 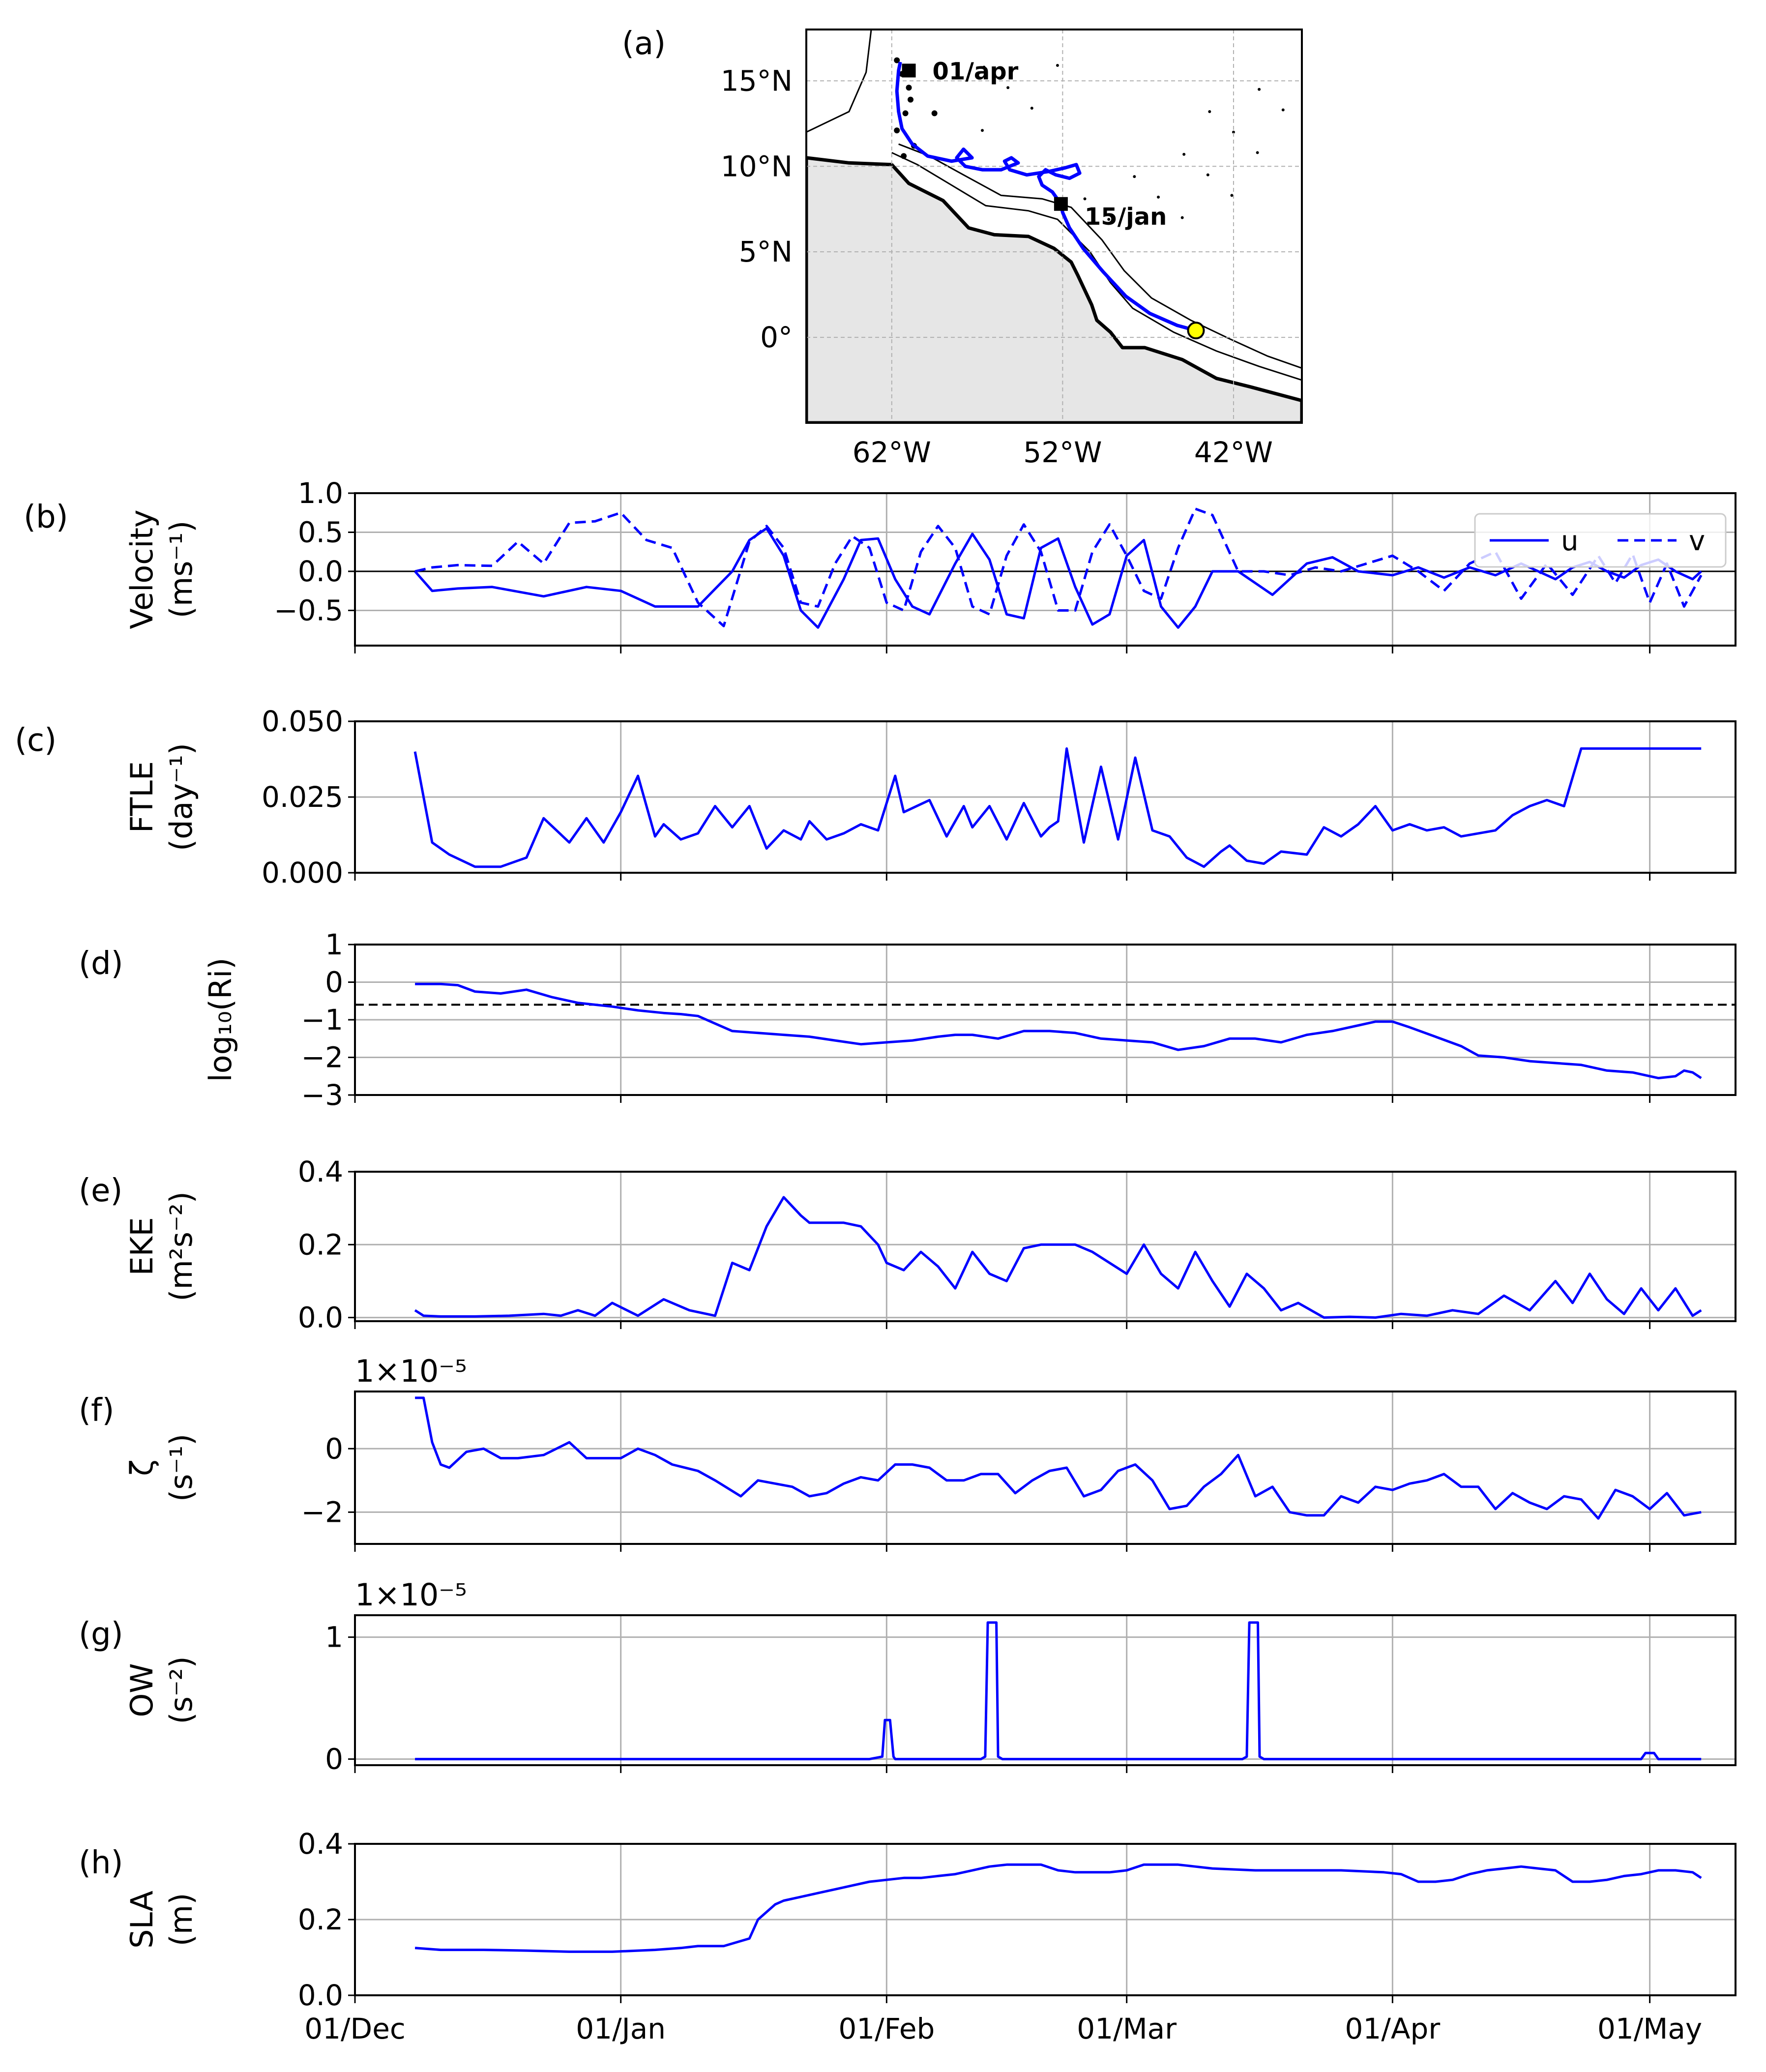 What do you see at coordinates (1126, 217) in the screenshot?
I see `date-annotation: 15/jan` at bounding box center [1126, 217].